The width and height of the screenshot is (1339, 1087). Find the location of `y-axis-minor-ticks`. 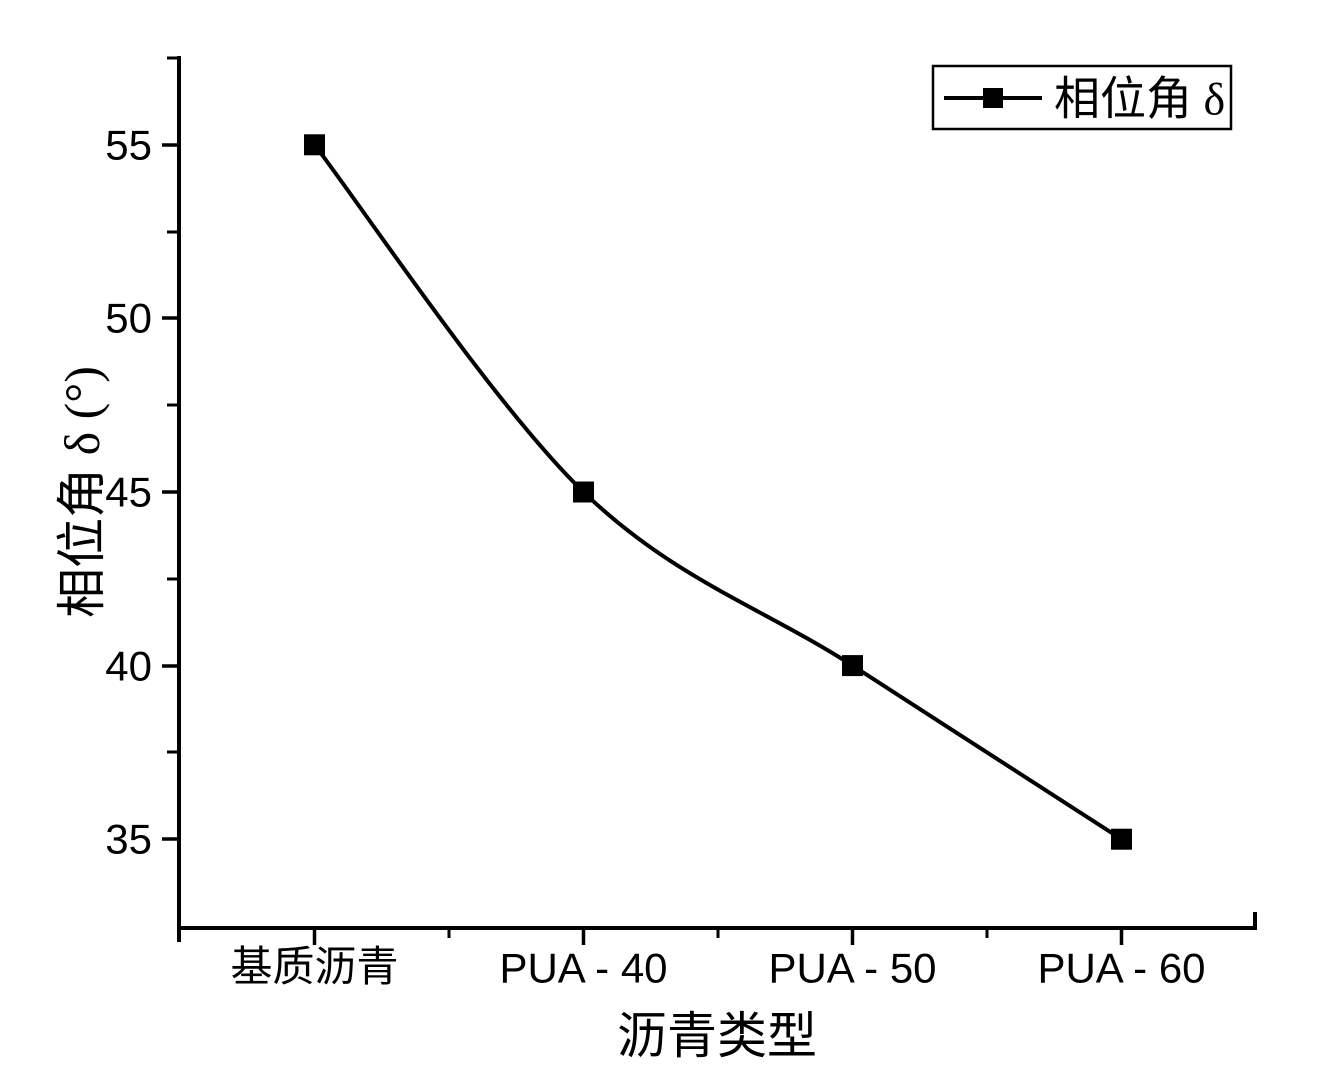

y-axis-minor-ticks is located at coordinates (172, 405).